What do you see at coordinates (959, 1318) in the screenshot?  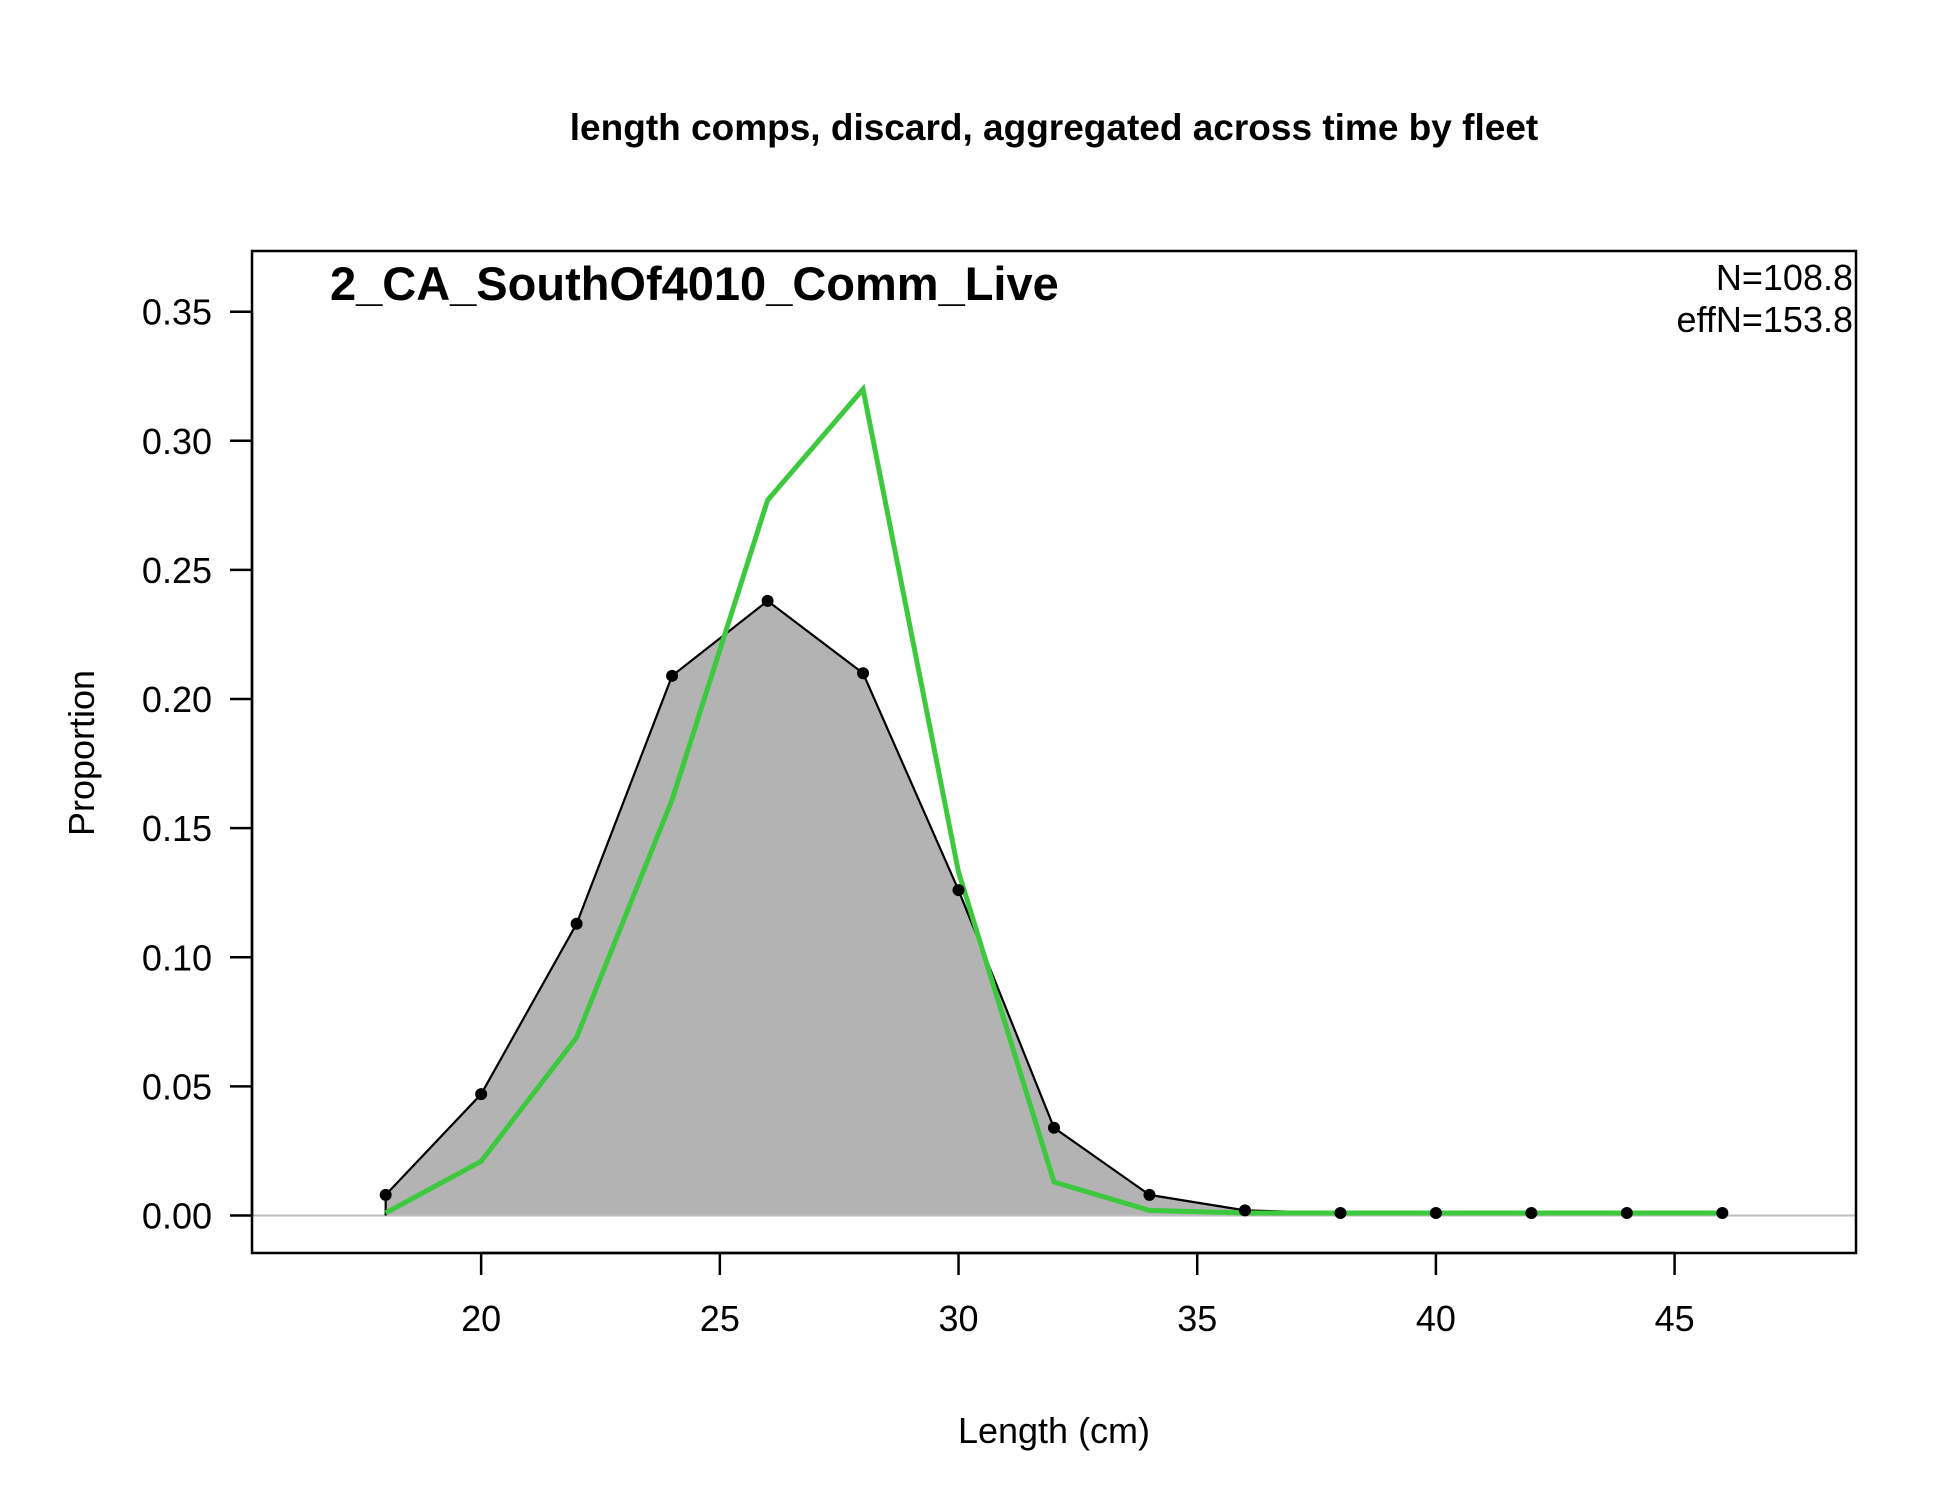 I see `x-tick-label: 30` at bounding box center [959, 1318].